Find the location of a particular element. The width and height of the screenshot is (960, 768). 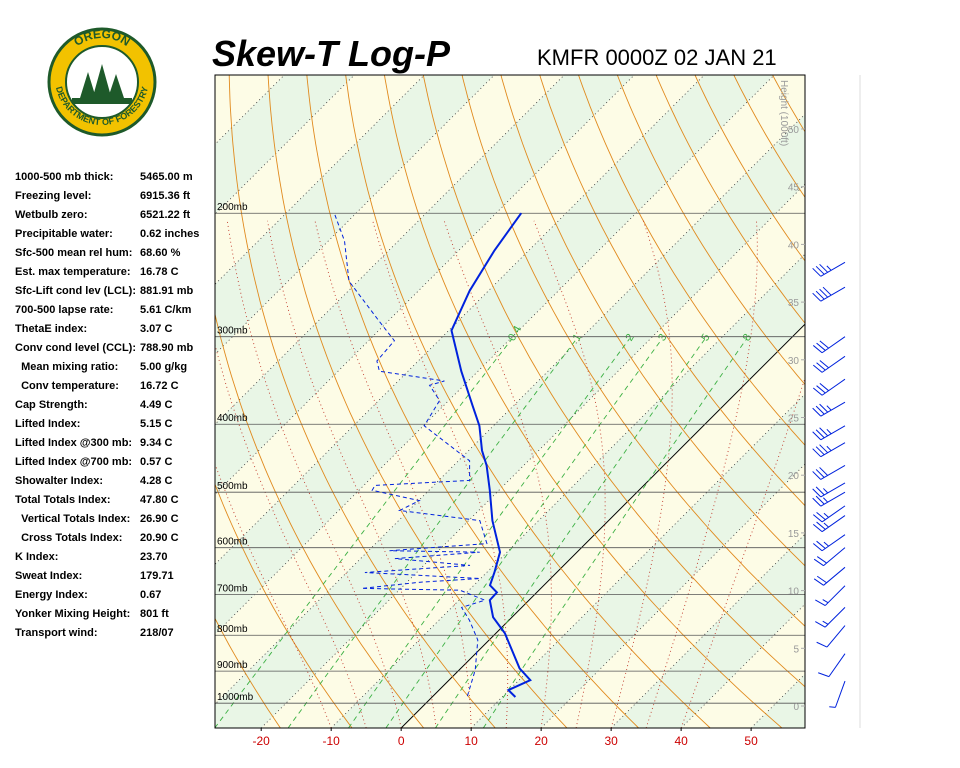

height-tick-label: 15 is located at coordinates (794, 534).